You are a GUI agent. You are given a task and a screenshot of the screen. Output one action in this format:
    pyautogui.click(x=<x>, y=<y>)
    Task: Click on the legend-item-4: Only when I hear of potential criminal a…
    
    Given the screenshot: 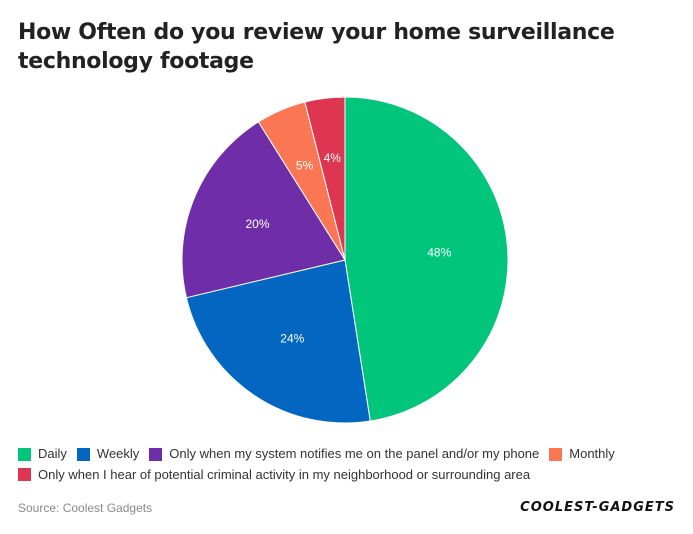 What is the action you would take?
    pyautogui.click(x=274, y=475)
    